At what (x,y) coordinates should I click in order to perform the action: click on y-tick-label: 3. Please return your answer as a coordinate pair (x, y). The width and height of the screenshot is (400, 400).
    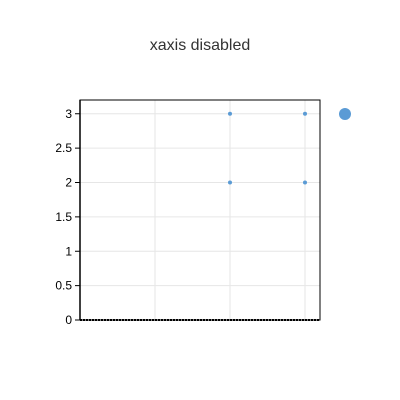
    Looking at the image, I should click on (68, 114).